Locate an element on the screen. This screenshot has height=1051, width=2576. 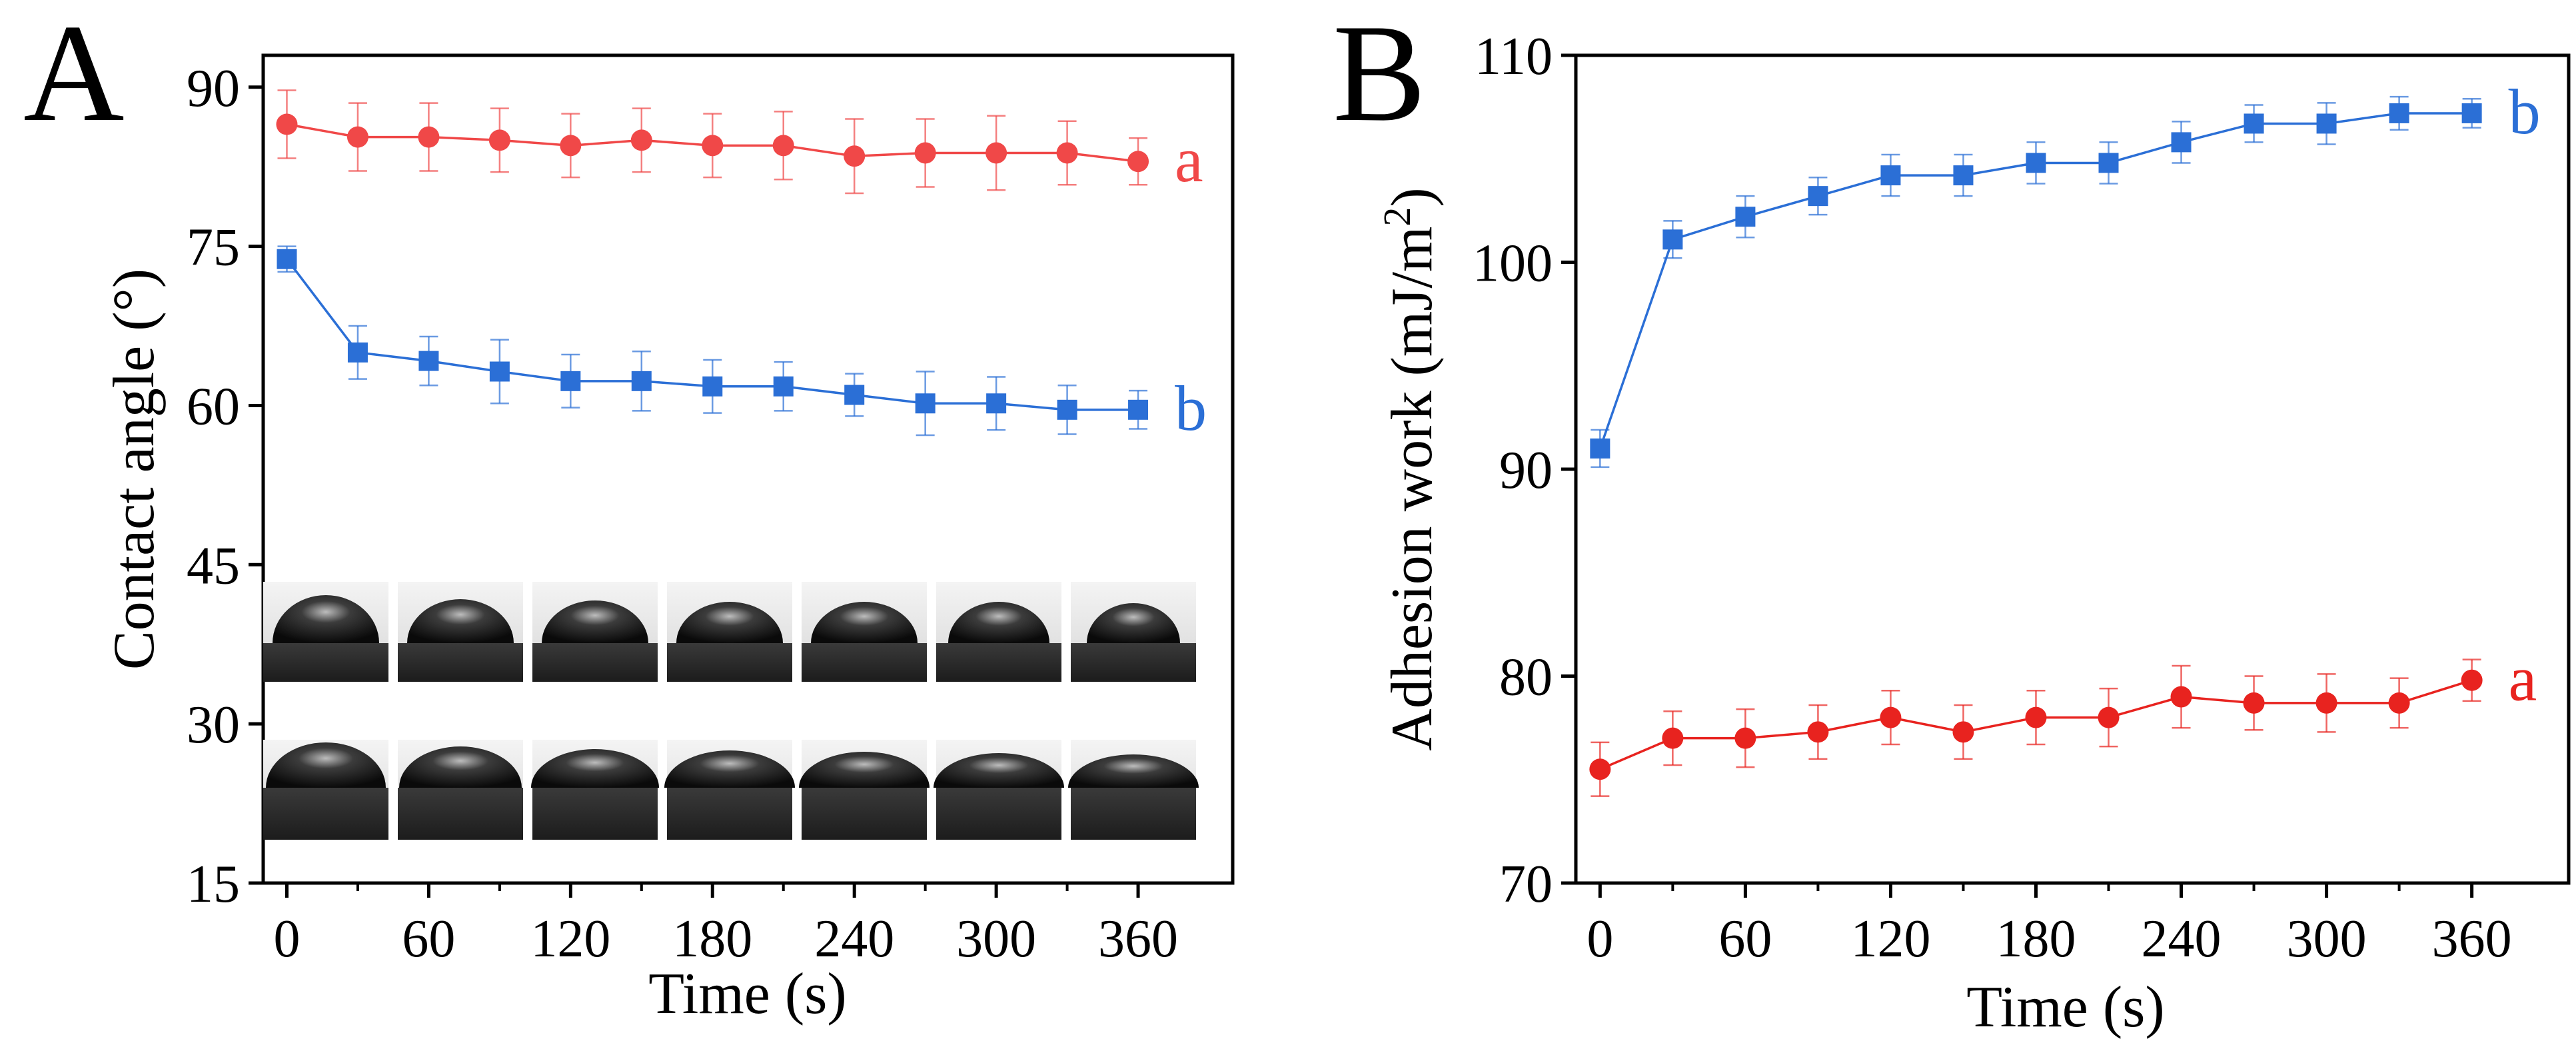
panel-b-label: B is located at coordinates (1379, 75).